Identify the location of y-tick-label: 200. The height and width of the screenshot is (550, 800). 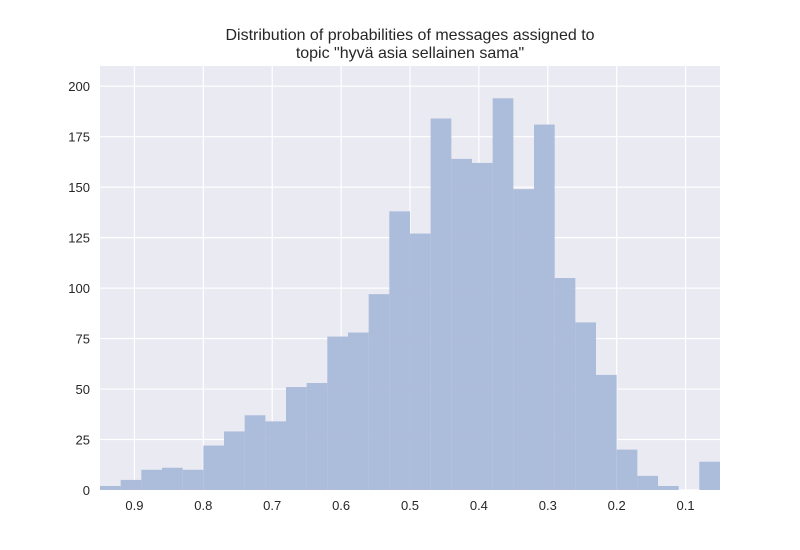
(79, 86).